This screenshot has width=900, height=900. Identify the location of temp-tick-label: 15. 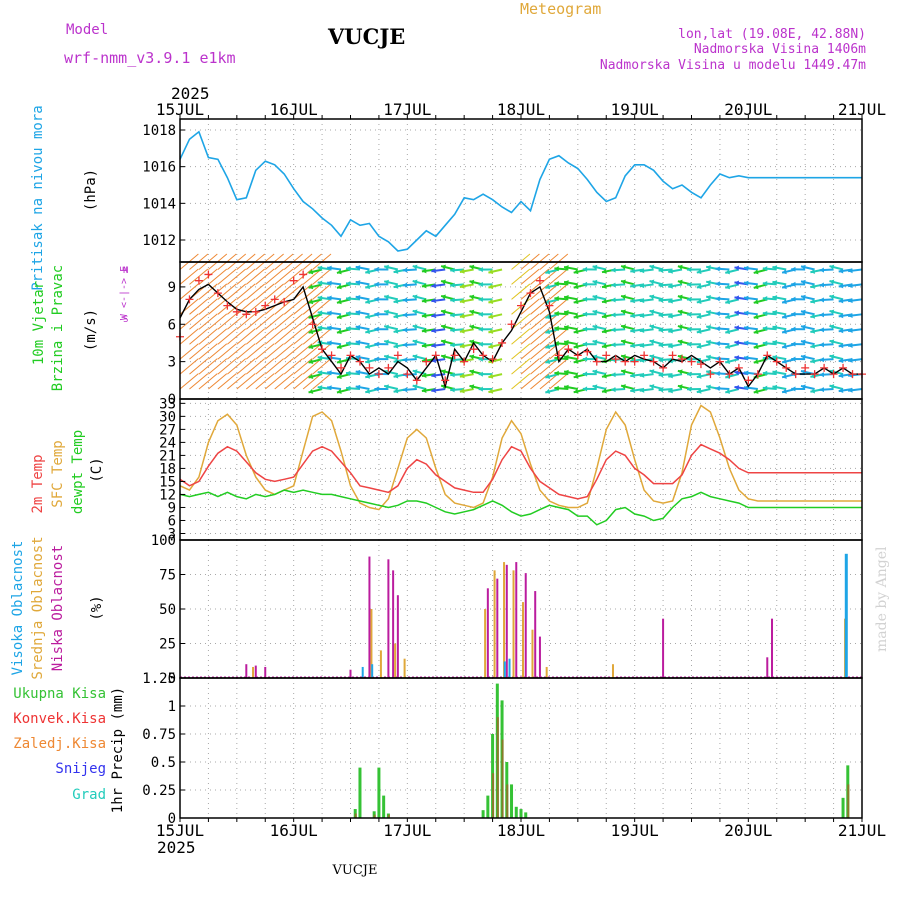
(167, 482).